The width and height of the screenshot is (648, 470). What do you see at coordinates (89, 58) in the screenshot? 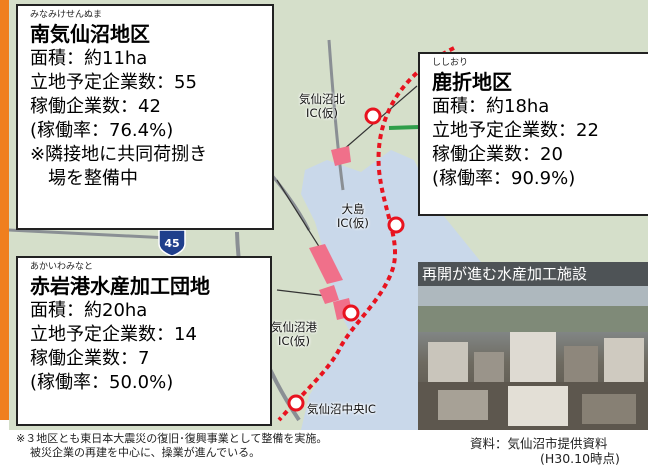
I see `area-line: 面積：約11ha` at bounding box center [89, 58].